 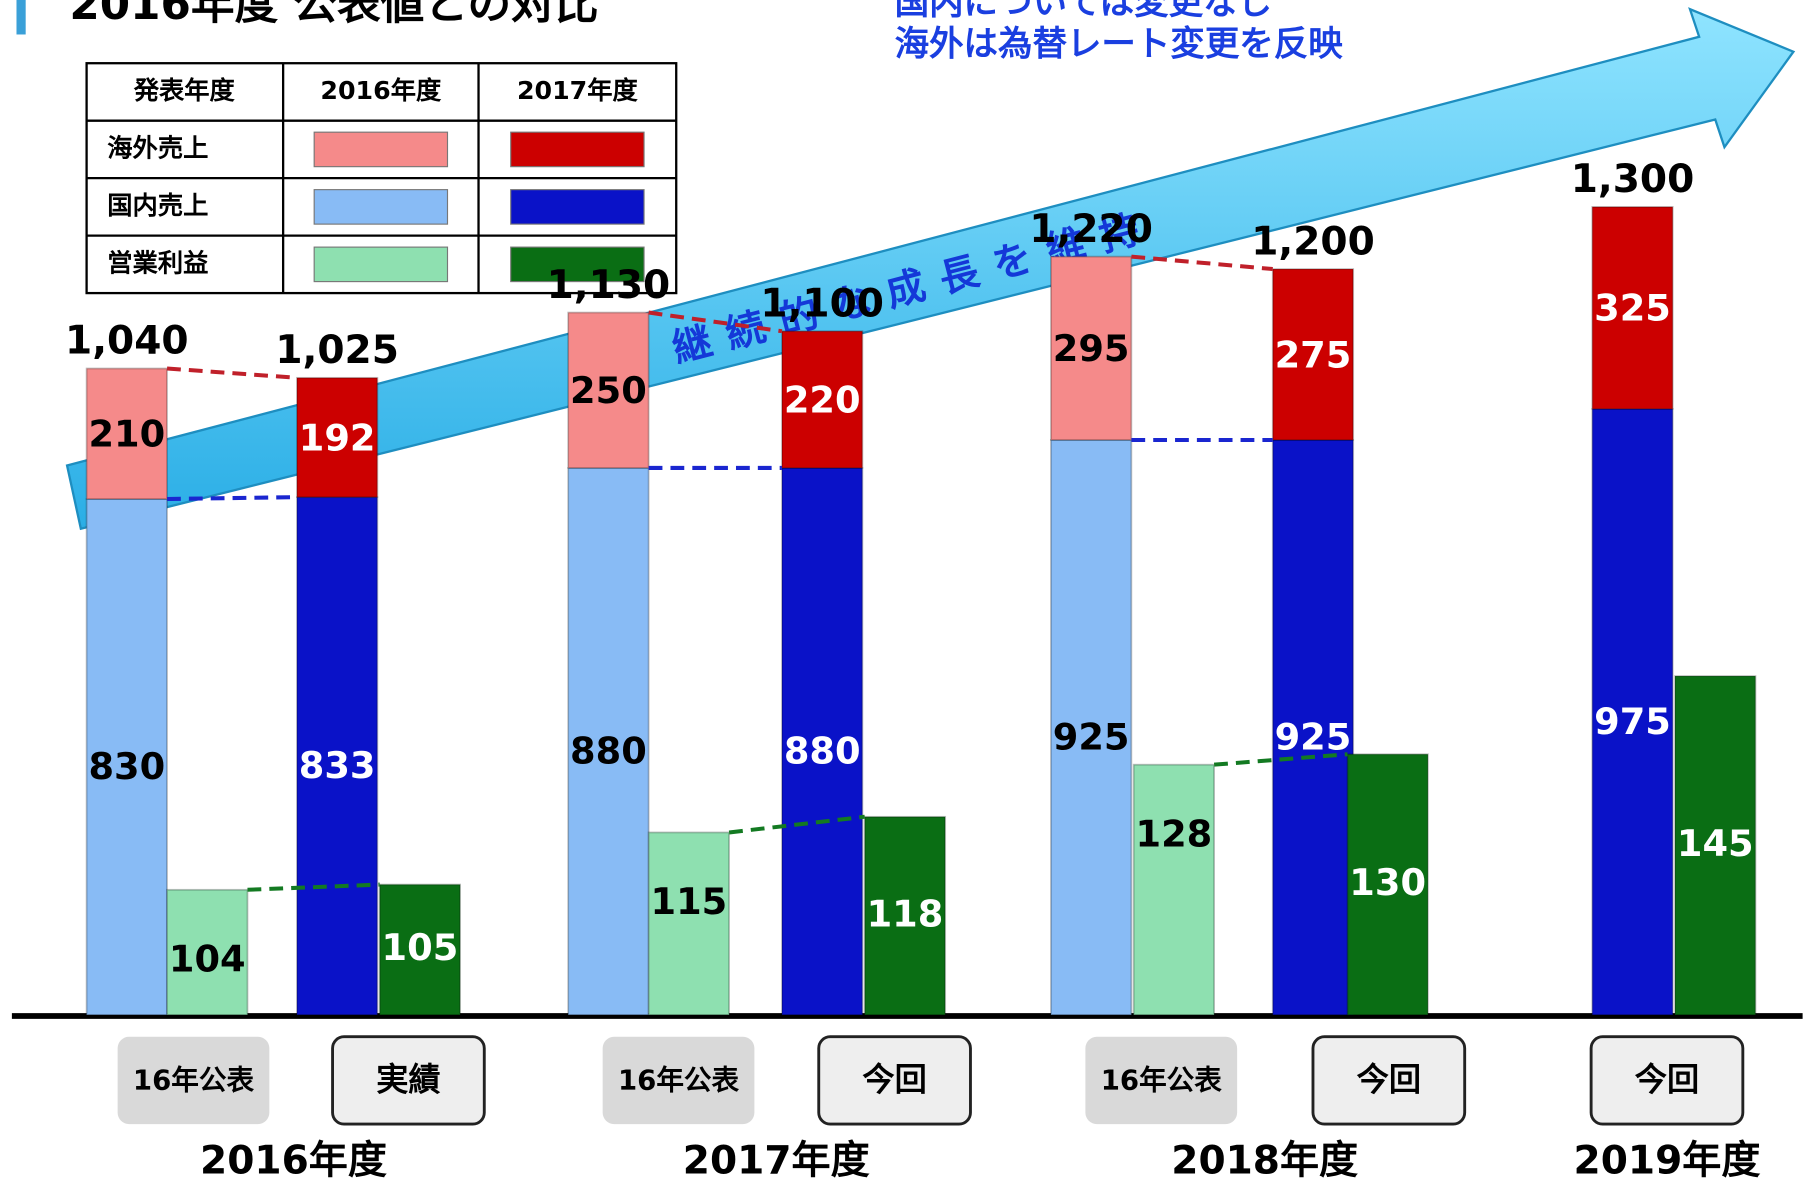 What do you see at coordinates (337, 765) in the screenshot?
I see `value-label: 833` at bounding box center [337, 765].